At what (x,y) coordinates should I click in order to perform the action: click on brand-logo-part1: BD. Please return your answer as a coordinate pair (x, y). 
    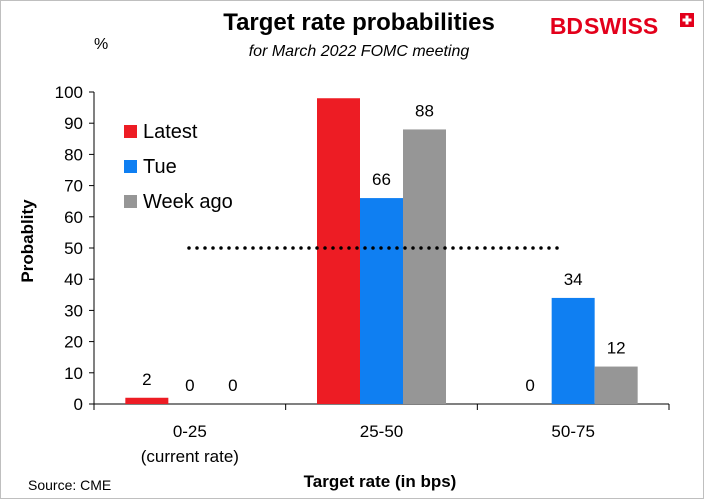
    Looking at the image, I should click on (566, 26).